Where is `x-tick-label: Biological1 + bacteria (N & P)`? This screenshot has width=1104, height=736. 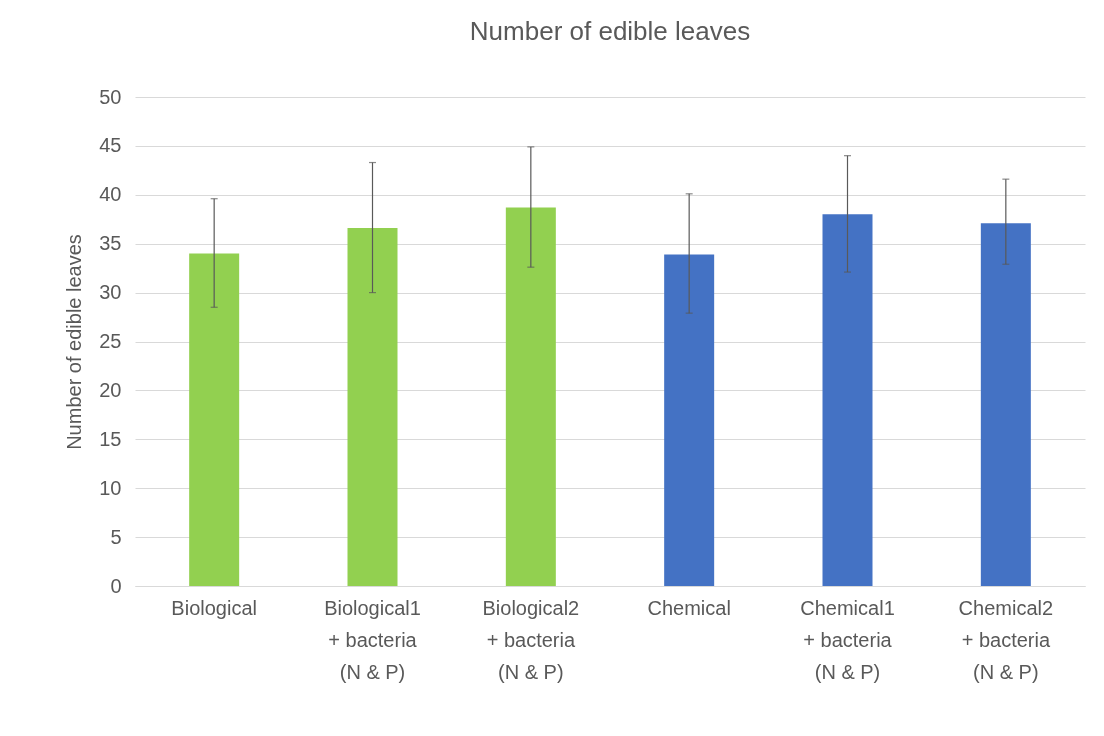 x-tick-label: Biological1 + bacteria (N & P) is located at coordinates (372, 639).